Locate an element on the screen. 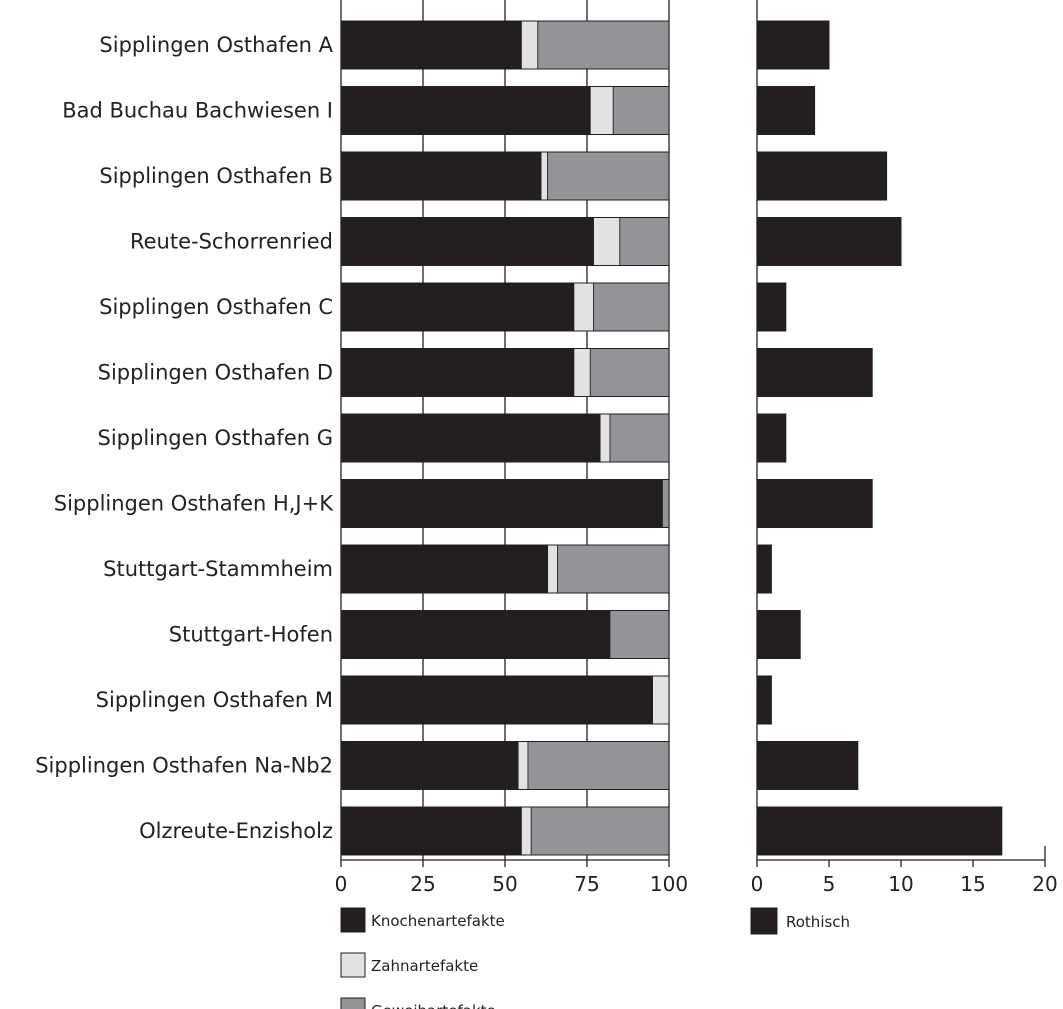 Image resolution: width=1063 pixels, height=1009 pixels. legend-swatch-zahnartefakte is located at coordinates (353, 965).